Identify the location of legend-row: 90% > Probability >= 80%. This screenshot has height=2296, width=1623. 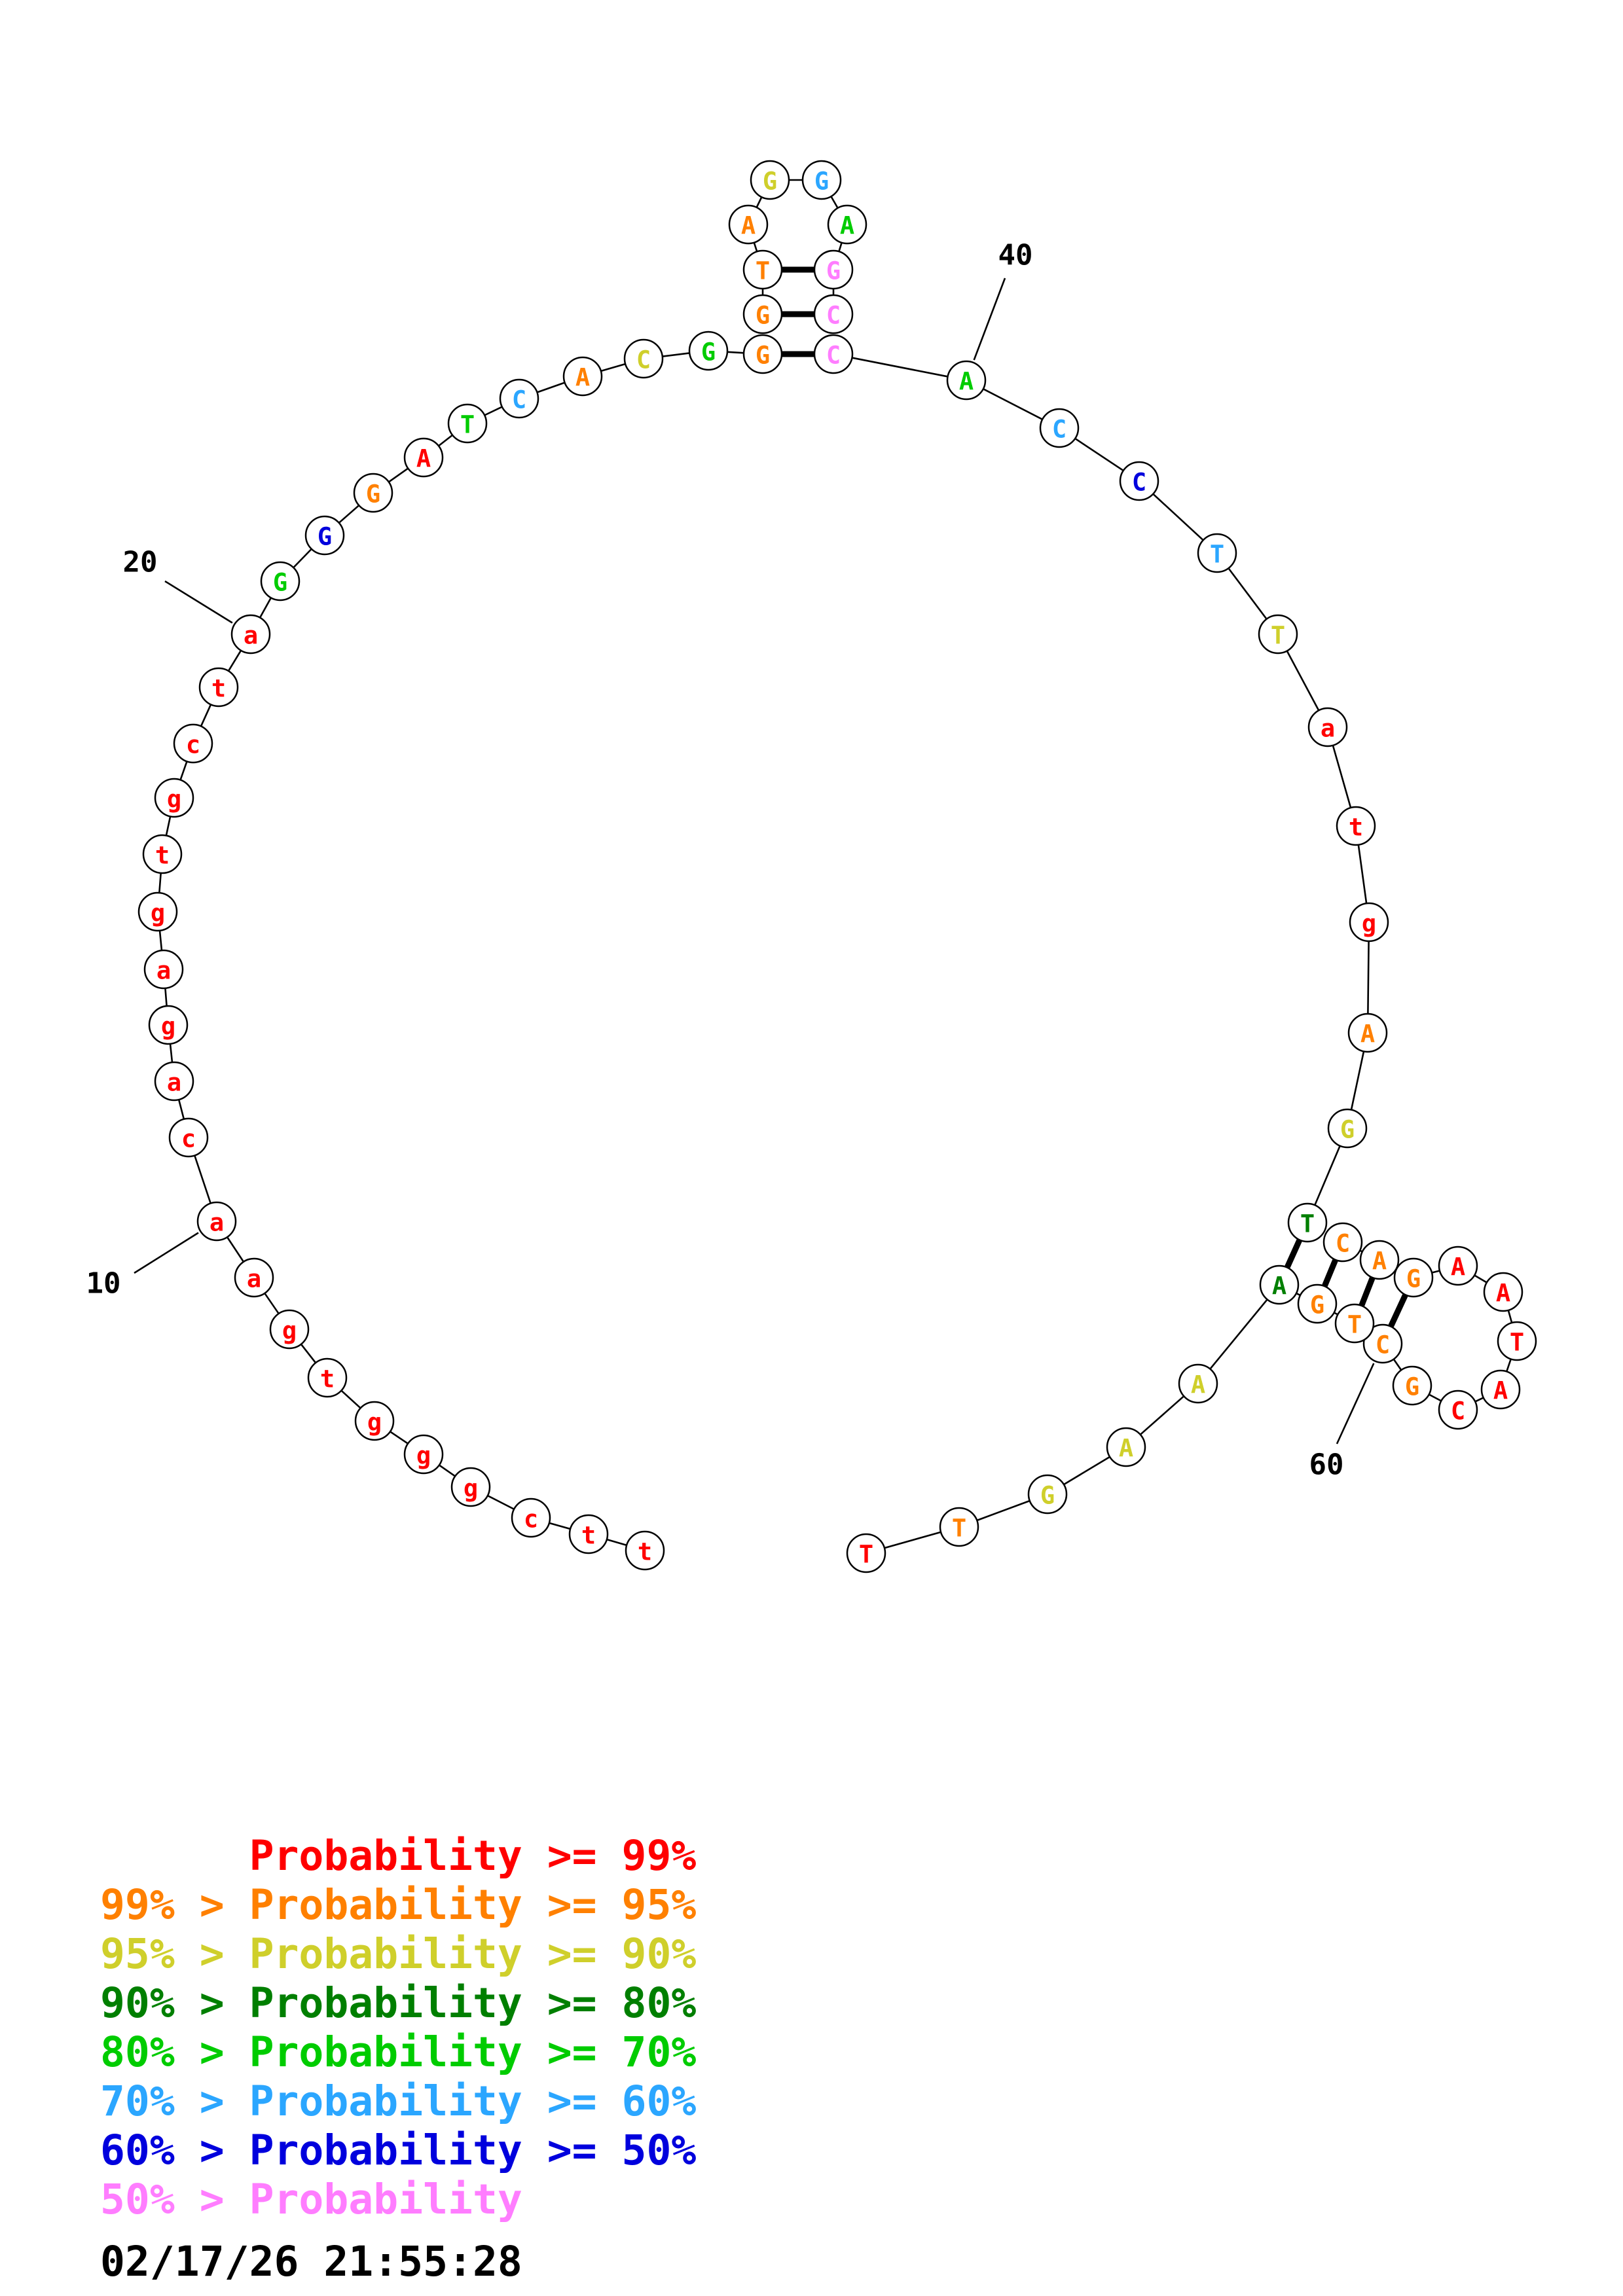
(398, 2003).